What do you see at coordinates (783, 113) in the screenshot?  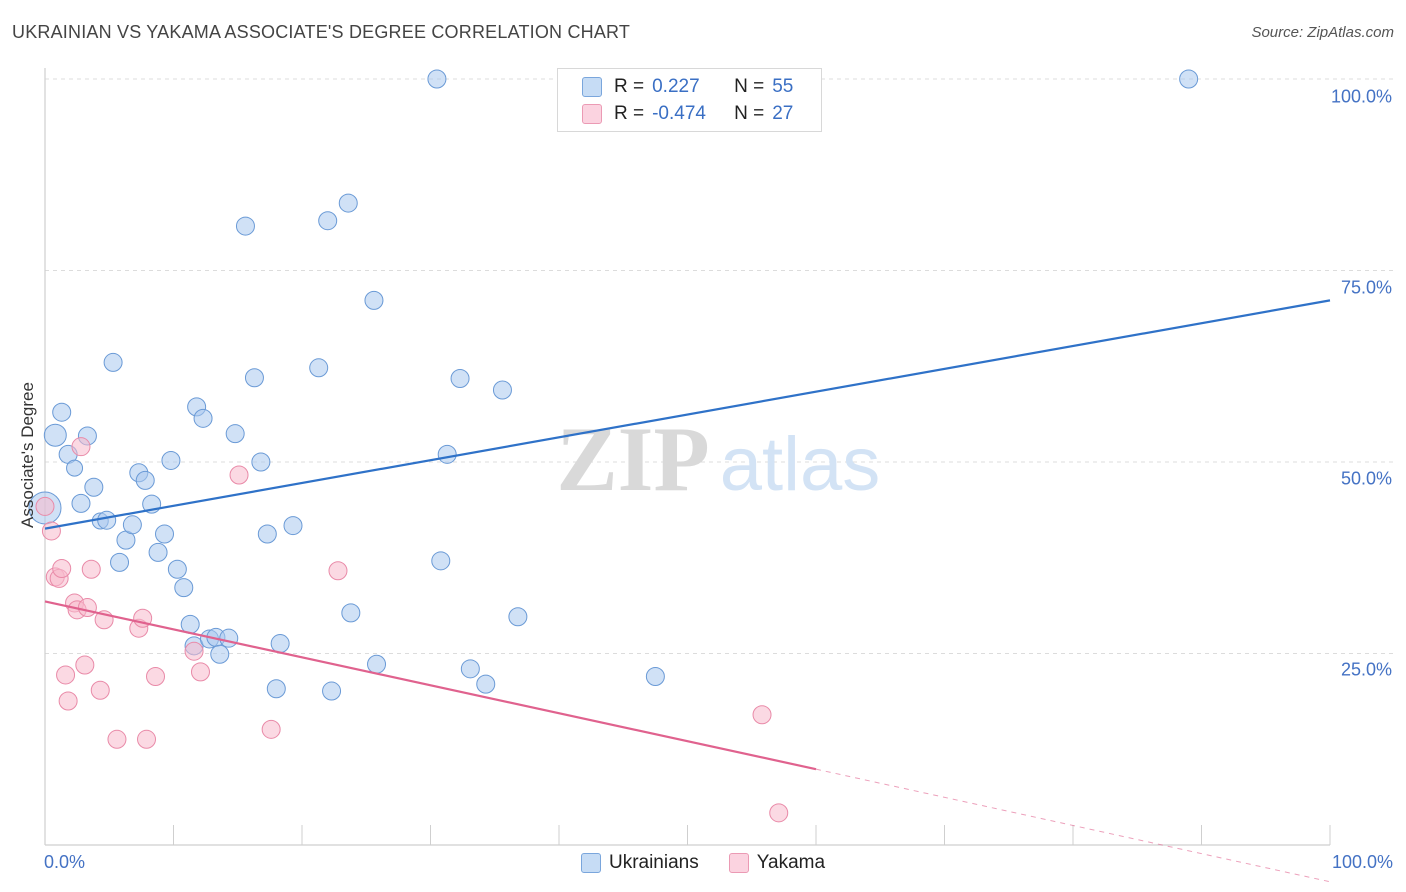 I see `n-value: 27` at bounding box center [783, 113].